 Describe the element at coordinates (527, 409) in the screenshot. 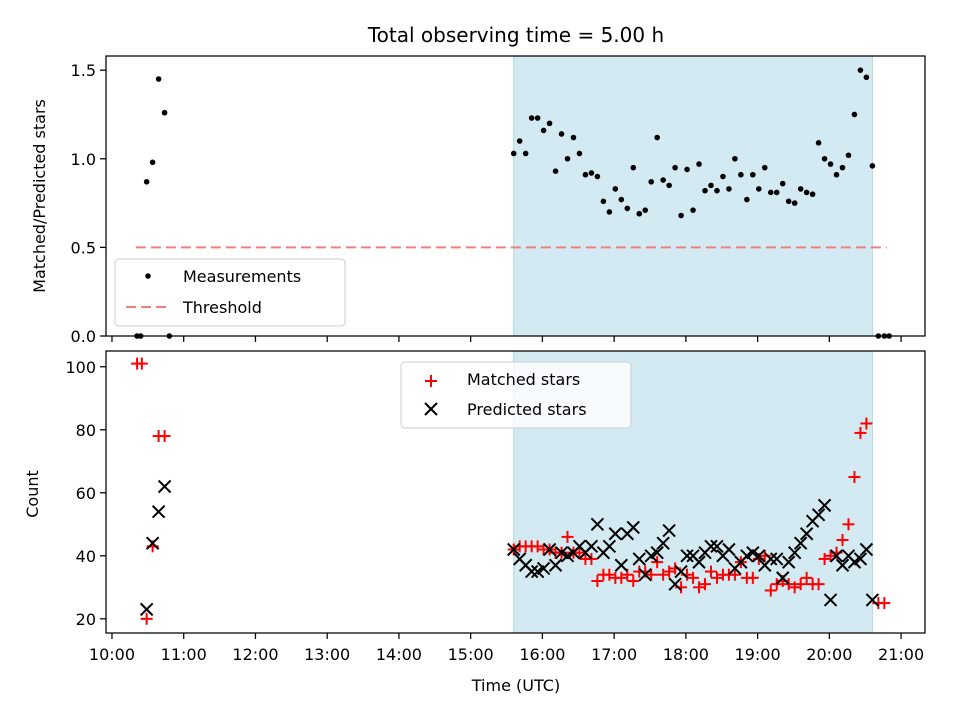

I see `legend-predicted-label: Predicted stars` at that location.